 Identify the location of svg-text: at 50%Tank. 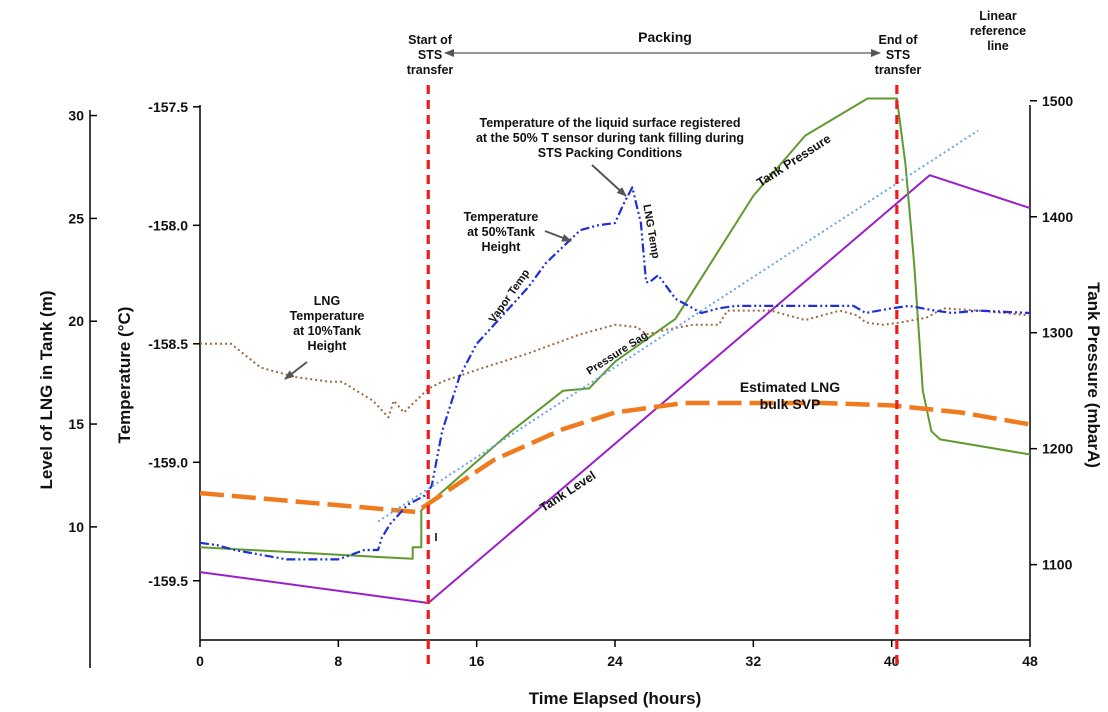
(501, 232).